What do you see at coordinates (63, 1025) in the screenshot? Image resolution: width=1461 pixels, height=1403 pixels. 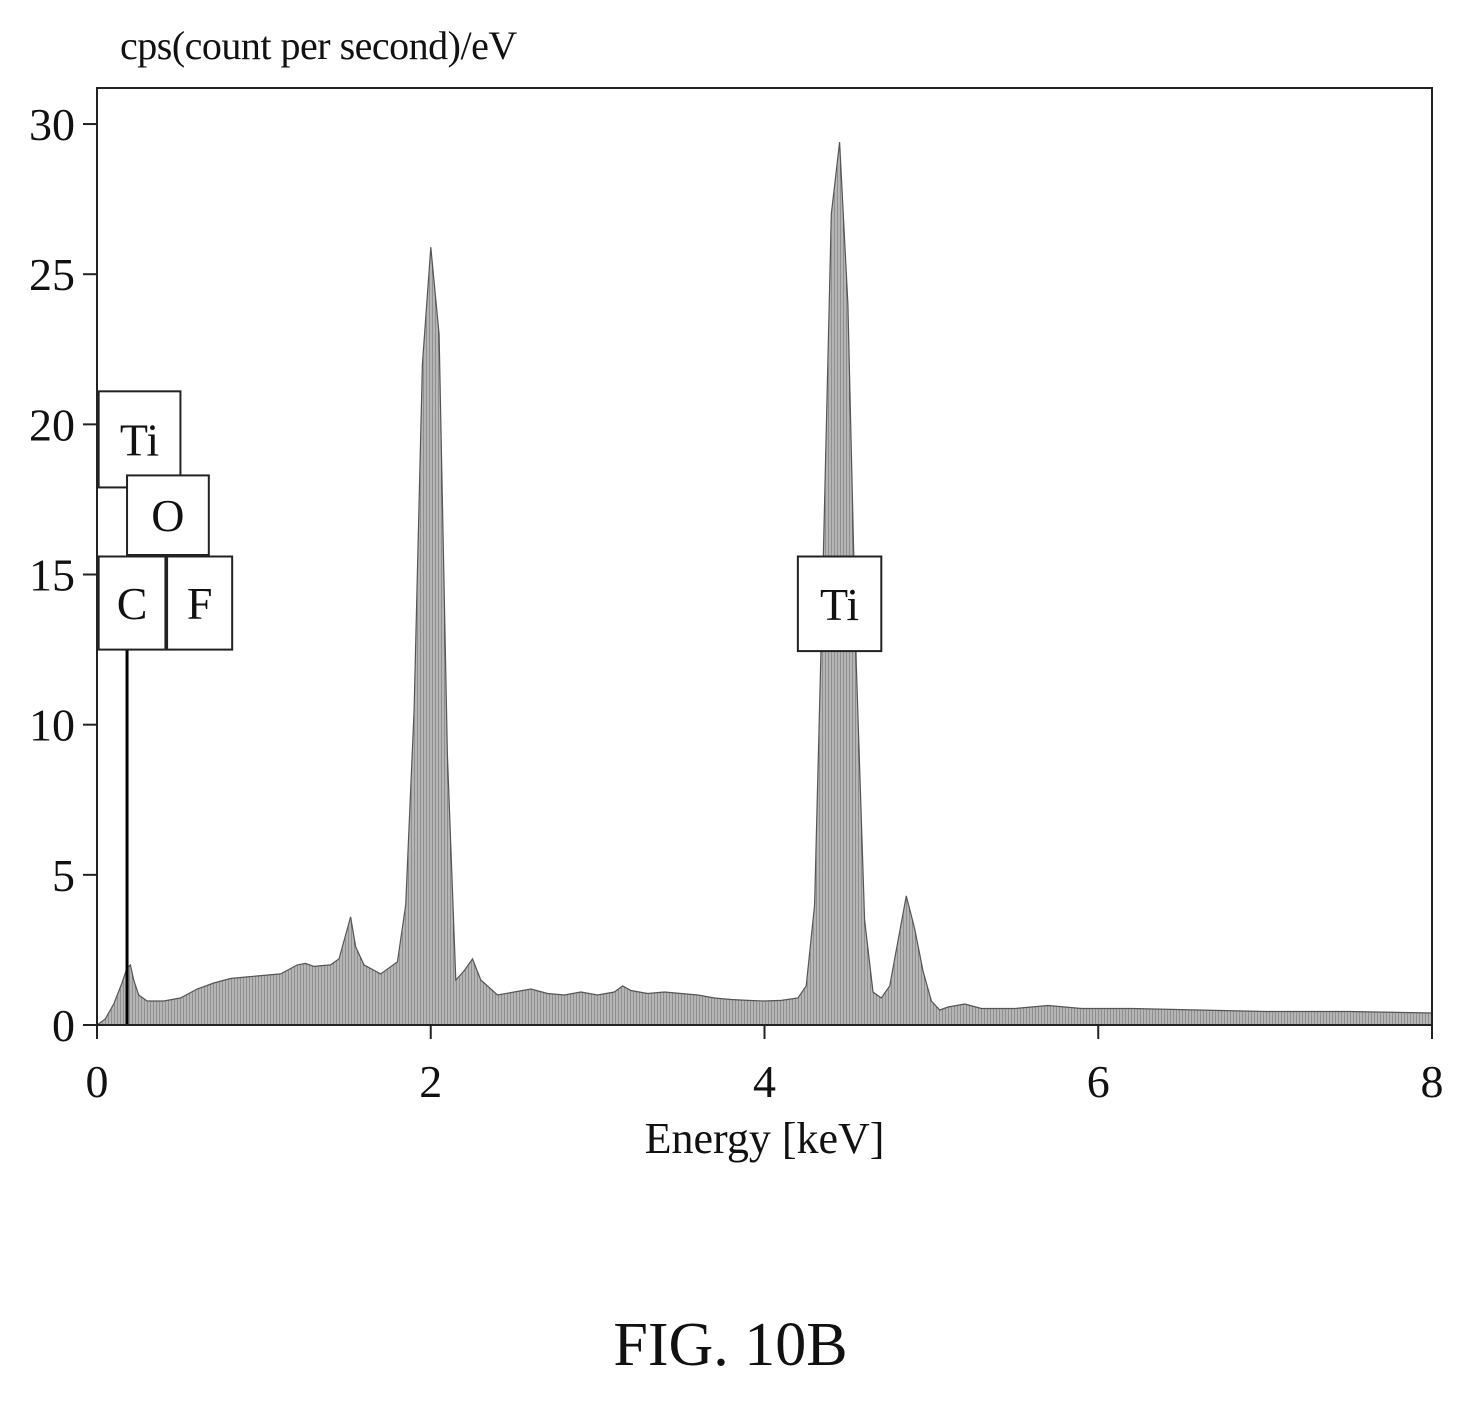 I see `y-tick-label: 0` at bounding box center [63, 1025].